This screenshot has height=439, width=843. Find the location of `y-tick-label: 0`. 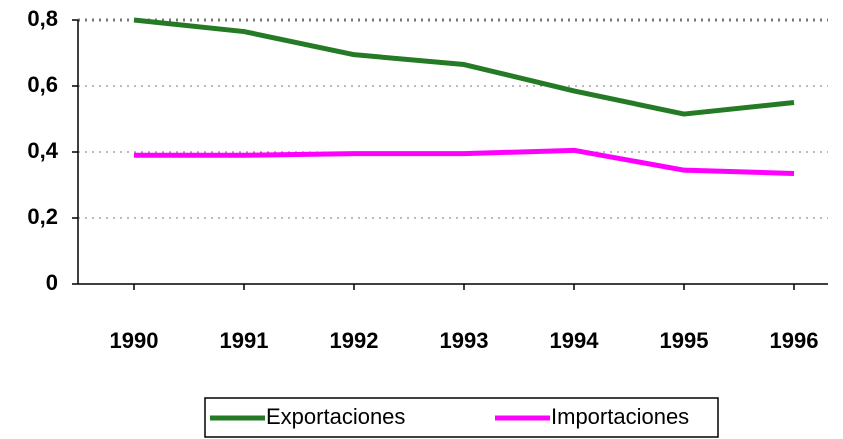

y-tick-label: 0 is located at coordinates (52, 282).